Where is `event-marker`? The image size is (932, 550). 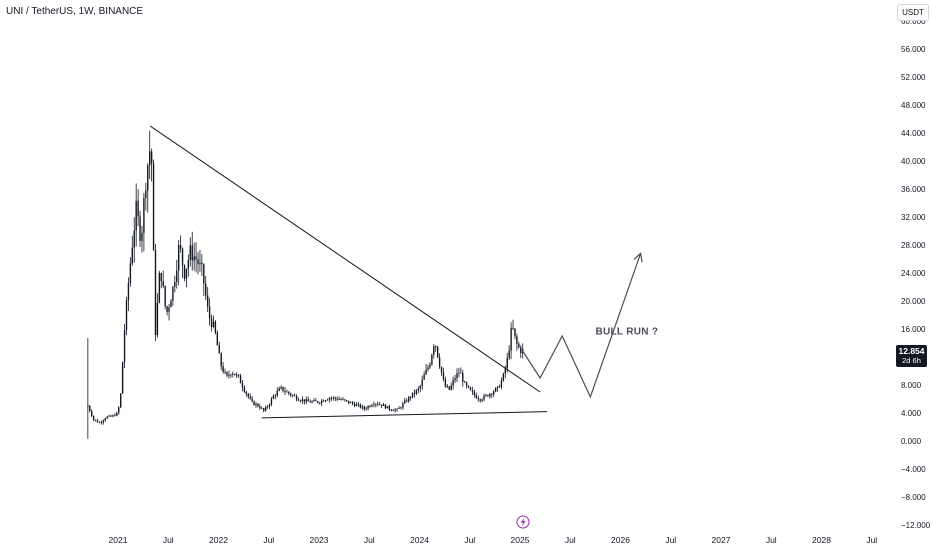 event-marker is located at coordinates (523, 522).